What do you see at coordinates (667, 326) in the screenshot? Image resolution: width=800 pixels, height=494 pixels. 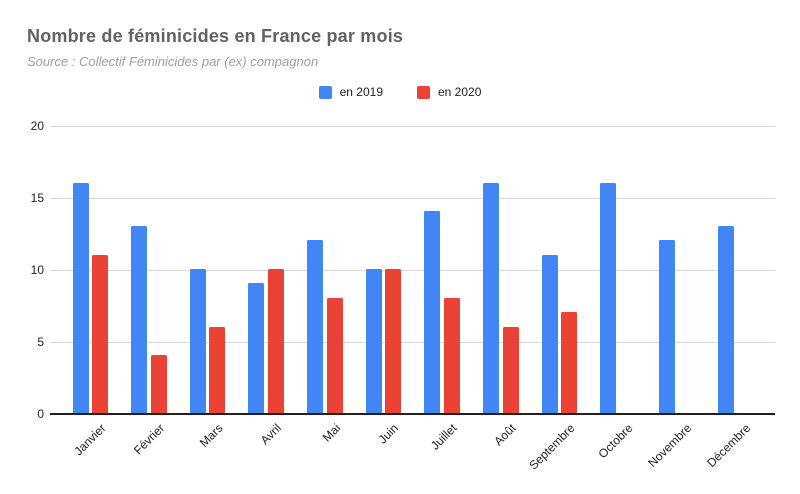 I see `bar-en-2019-novembre` at bounding box center [667, 326].